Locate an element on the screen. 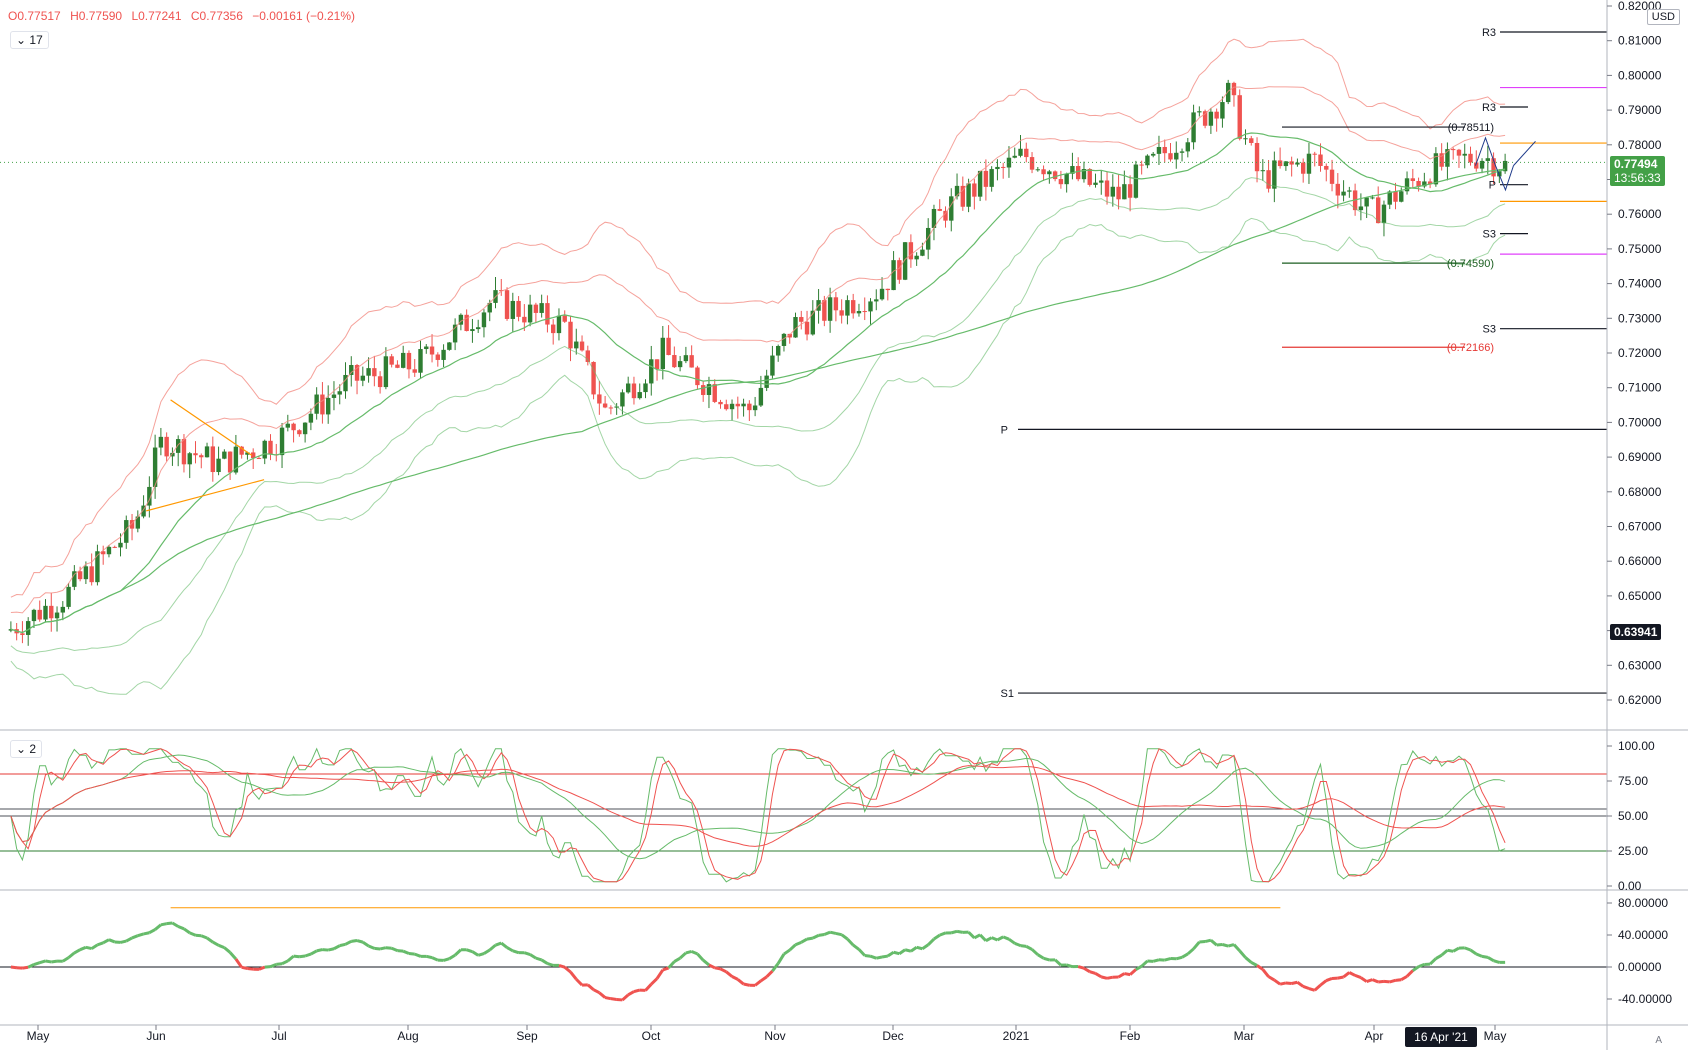  stoch-toggle: ⌄ 2 is located at coordinates (26, 749).